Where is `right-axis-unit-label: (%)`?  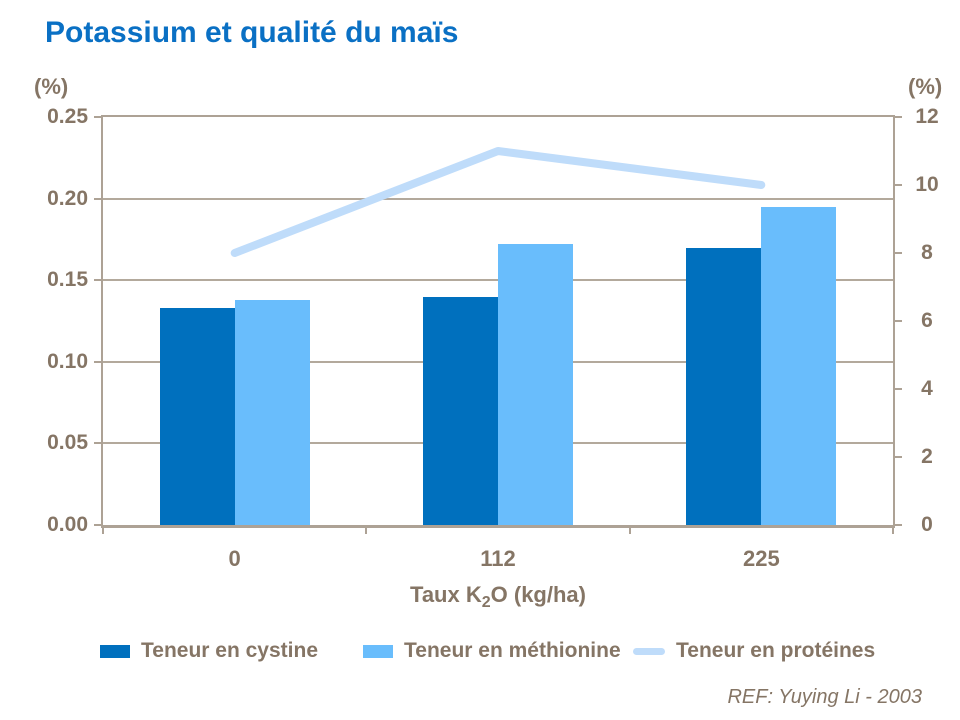 right-axis-unit-label: (%) is located at coordinates (925, 86).